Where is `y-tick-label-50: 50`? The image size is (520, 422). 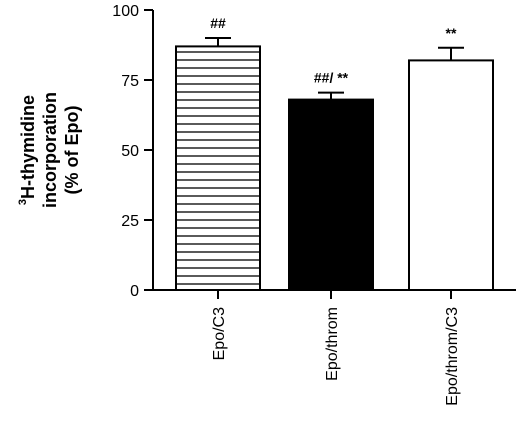 y-tick-label-50: 50 is located at coordinates (130, 151).